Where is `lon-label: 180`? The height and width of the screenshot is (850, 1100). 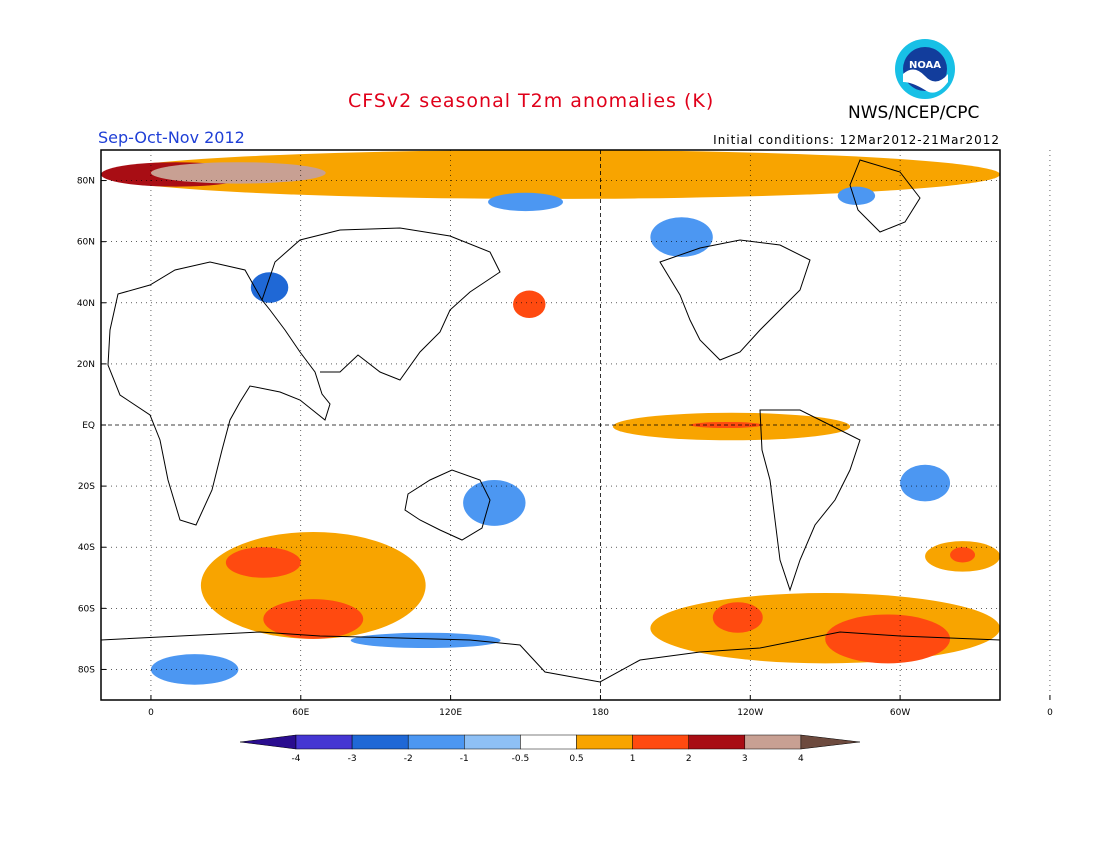 lon-label: 180 is located at coordinates (600, 713).